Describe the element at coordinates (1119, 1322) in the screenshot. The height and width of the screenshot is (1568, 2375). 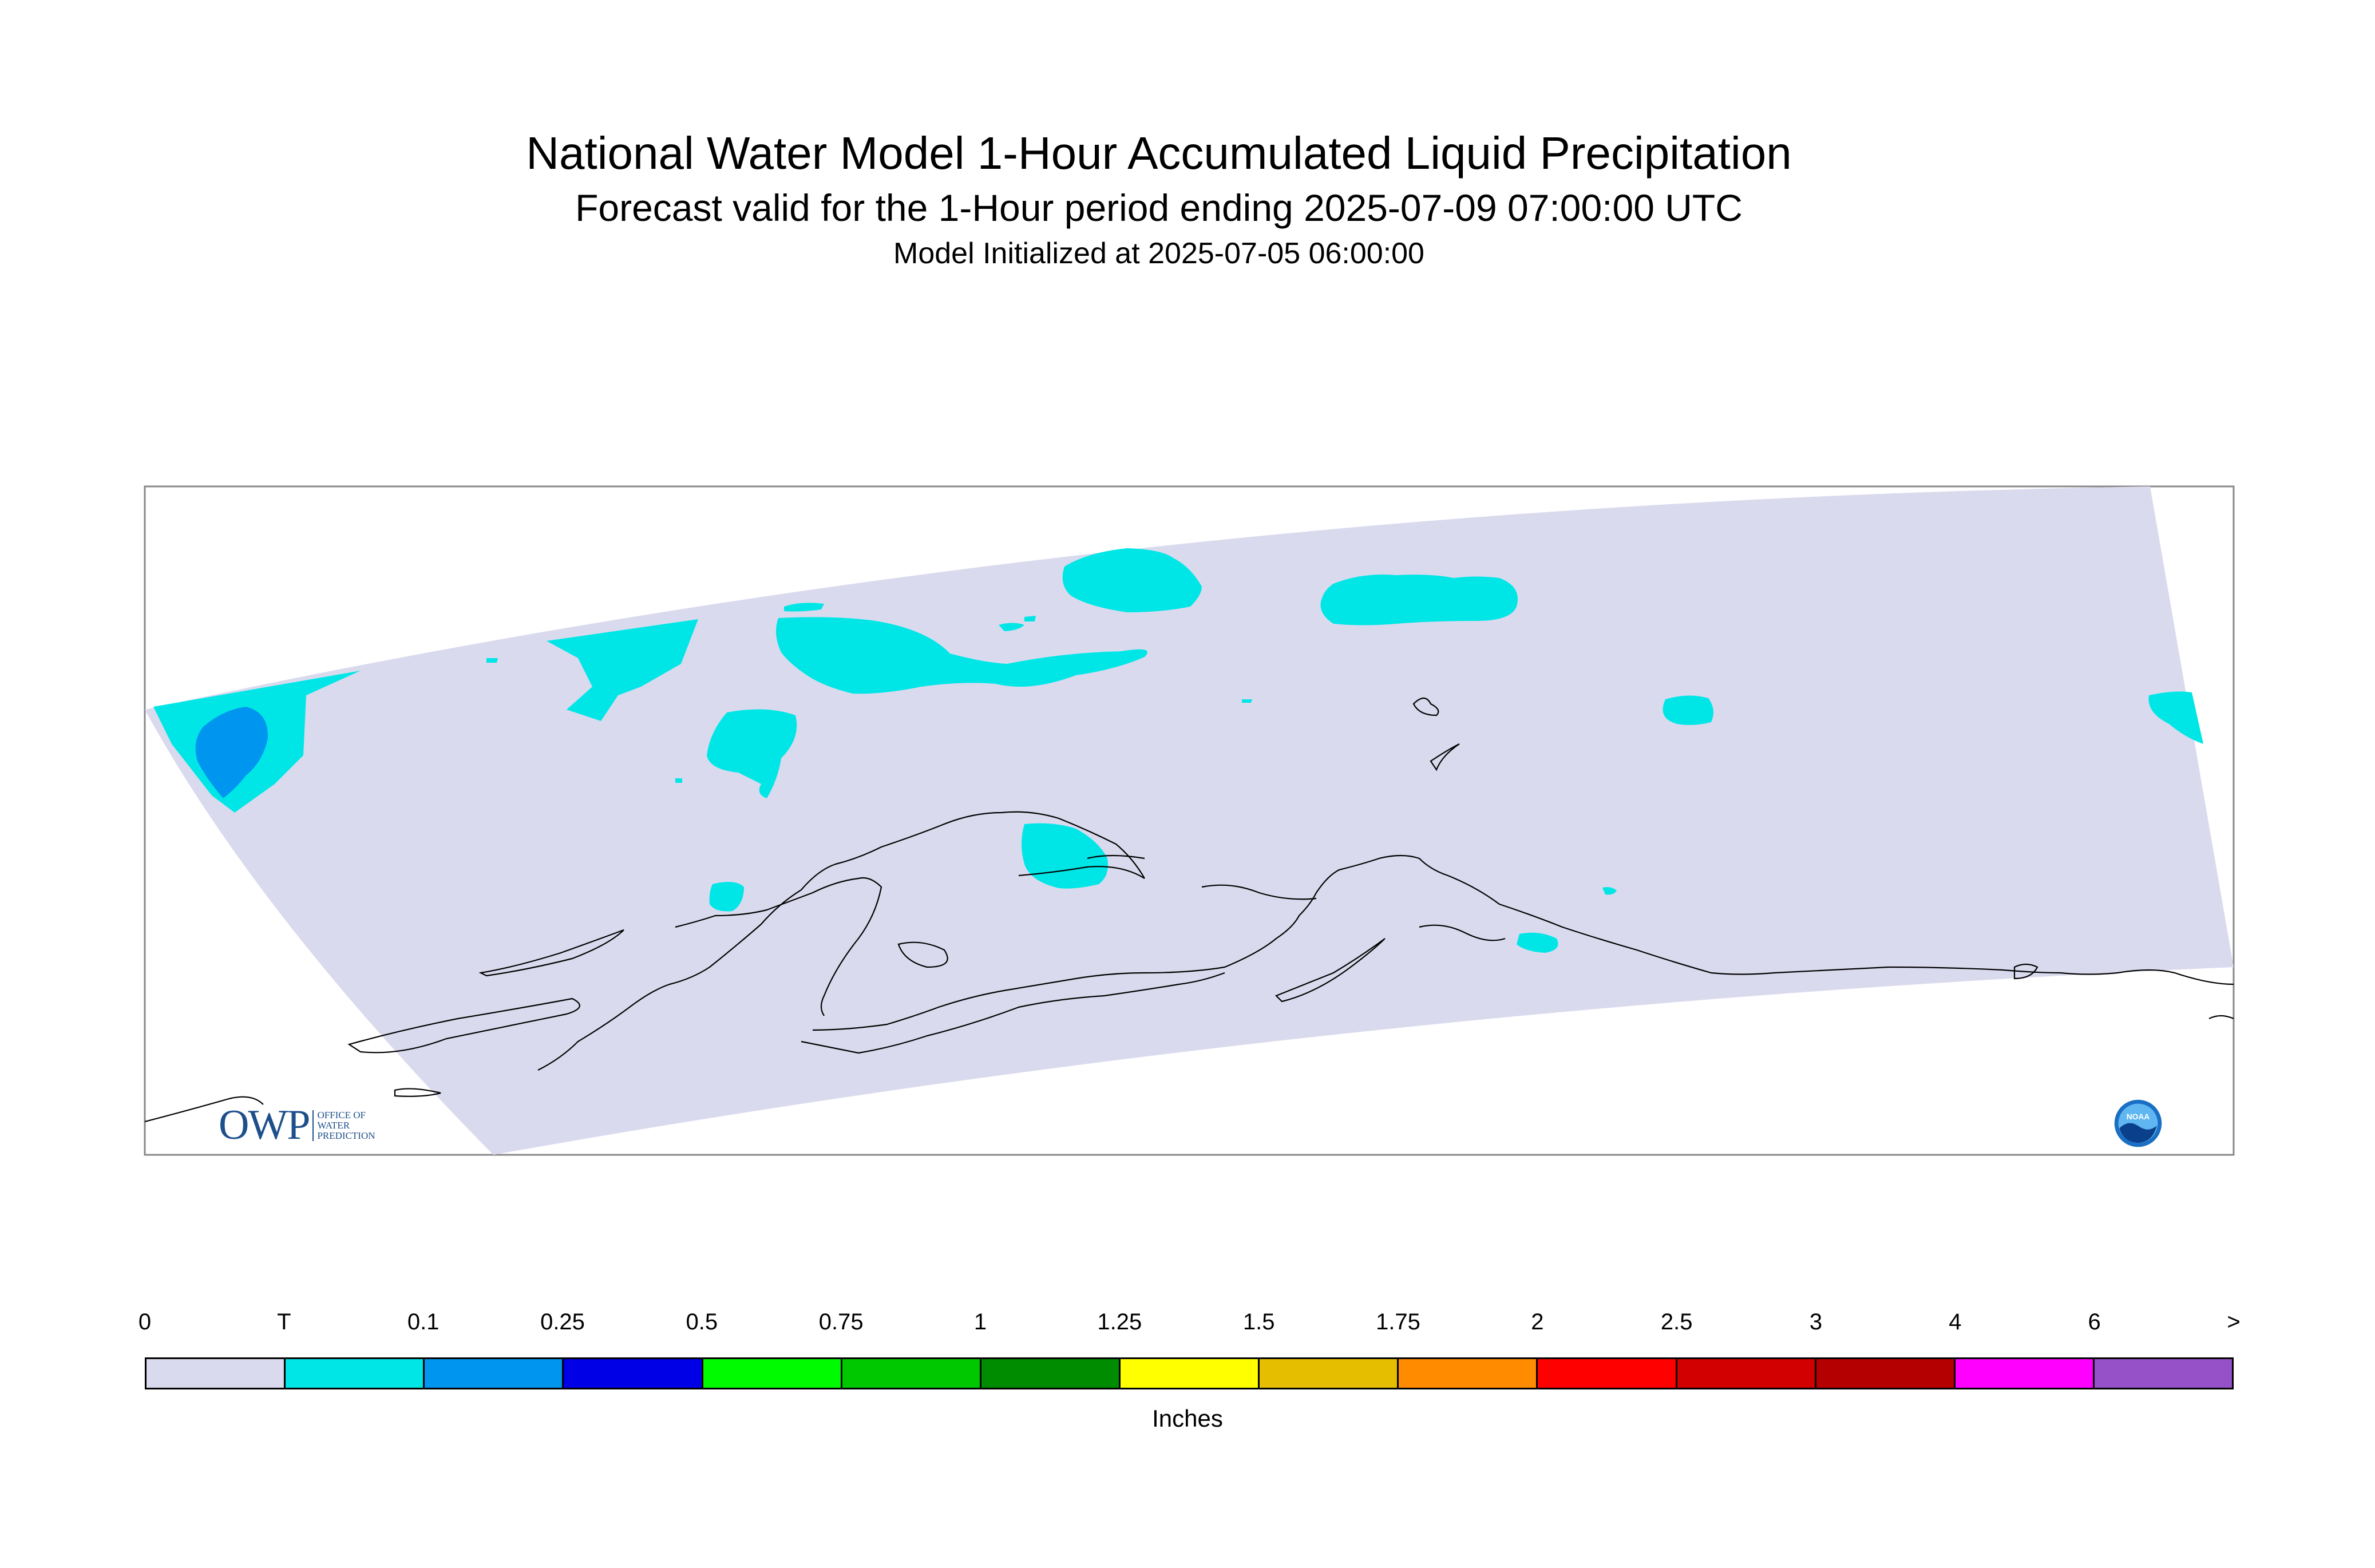
I see `legend-tick-label: 1.25` at that location.